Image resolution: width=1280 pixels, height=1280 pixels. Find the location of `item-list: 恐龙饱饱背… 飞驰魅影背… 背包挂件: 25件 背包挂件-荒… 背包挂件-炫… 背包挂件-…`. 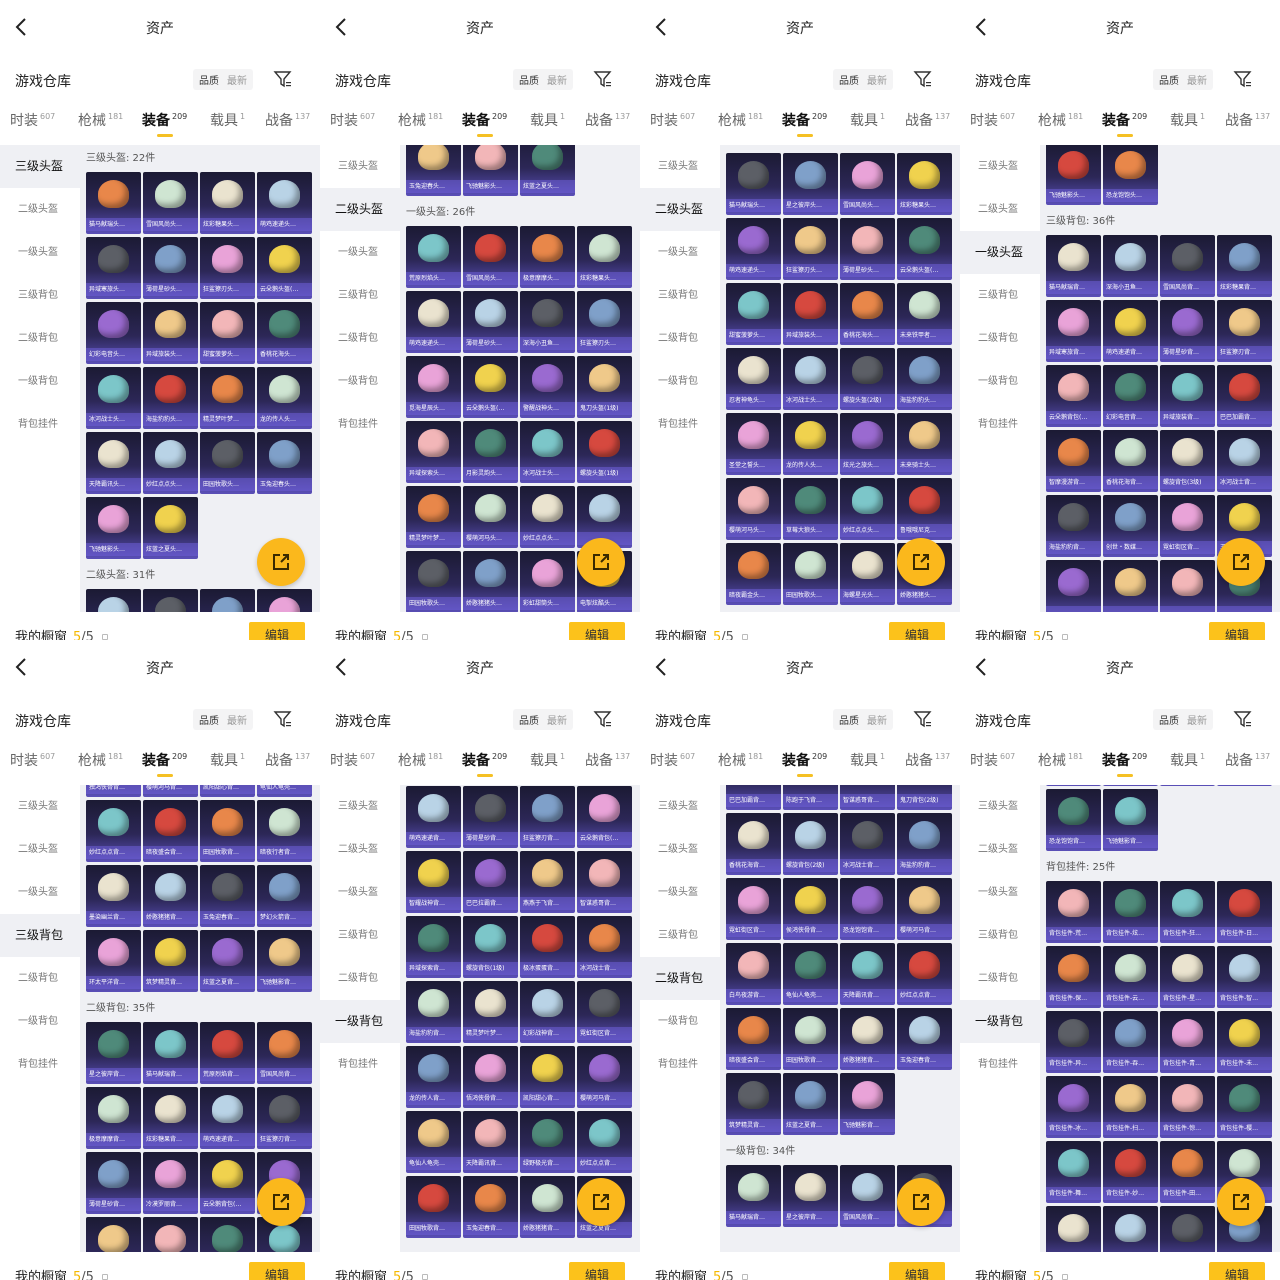

item-list: 恐龙饱饱背… 飞驰魅影背… 背包挂件: 25件 背包挂件-荒… 背包挂件-炫… 背包挂件-… is located at coordinates (1160, 1018).